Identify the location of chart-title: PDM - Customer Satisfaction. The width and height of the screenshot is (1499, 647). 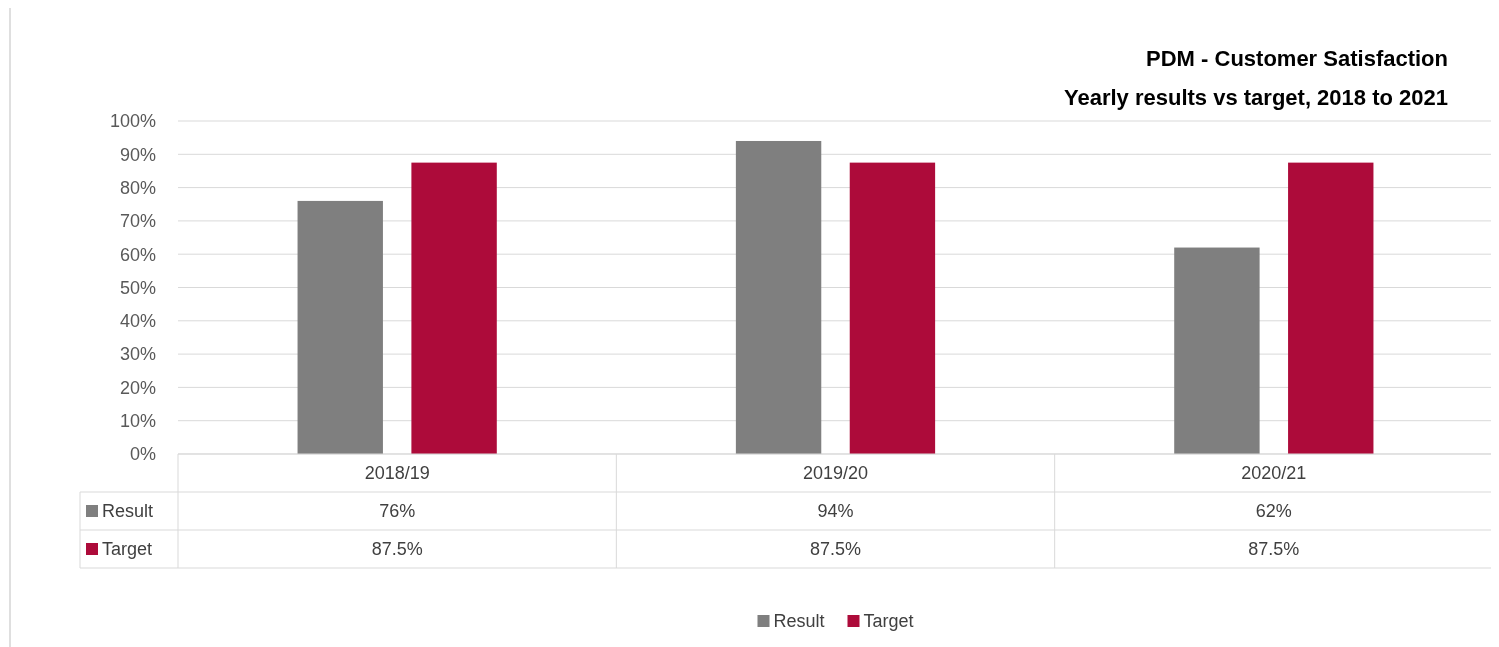
(1297, 58).